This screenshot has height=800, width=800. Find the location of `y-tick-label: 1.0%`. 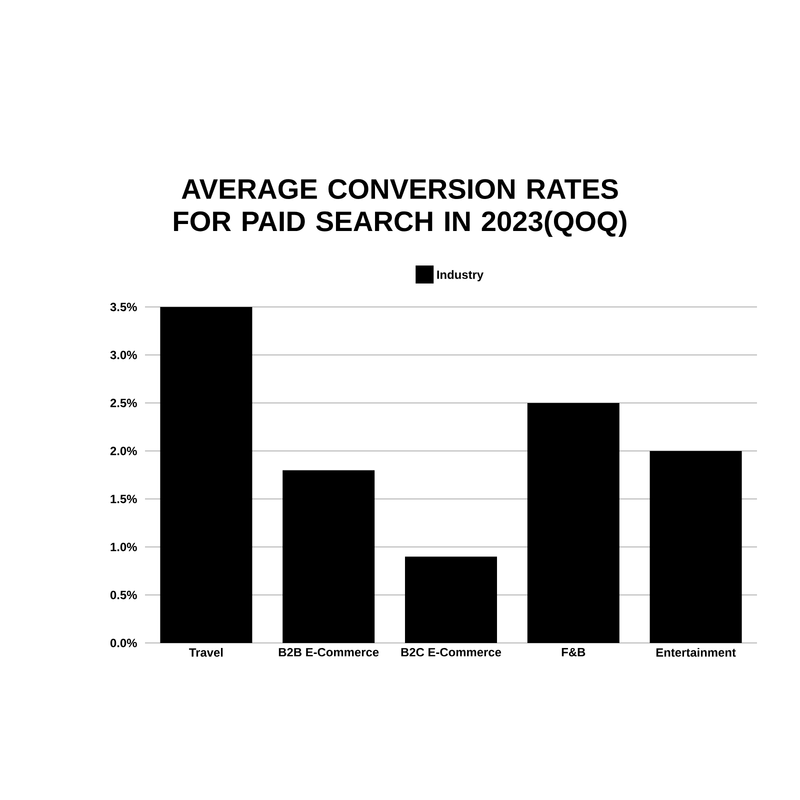

y-tick-label: 1.0% is located at coordinates (123, 547).